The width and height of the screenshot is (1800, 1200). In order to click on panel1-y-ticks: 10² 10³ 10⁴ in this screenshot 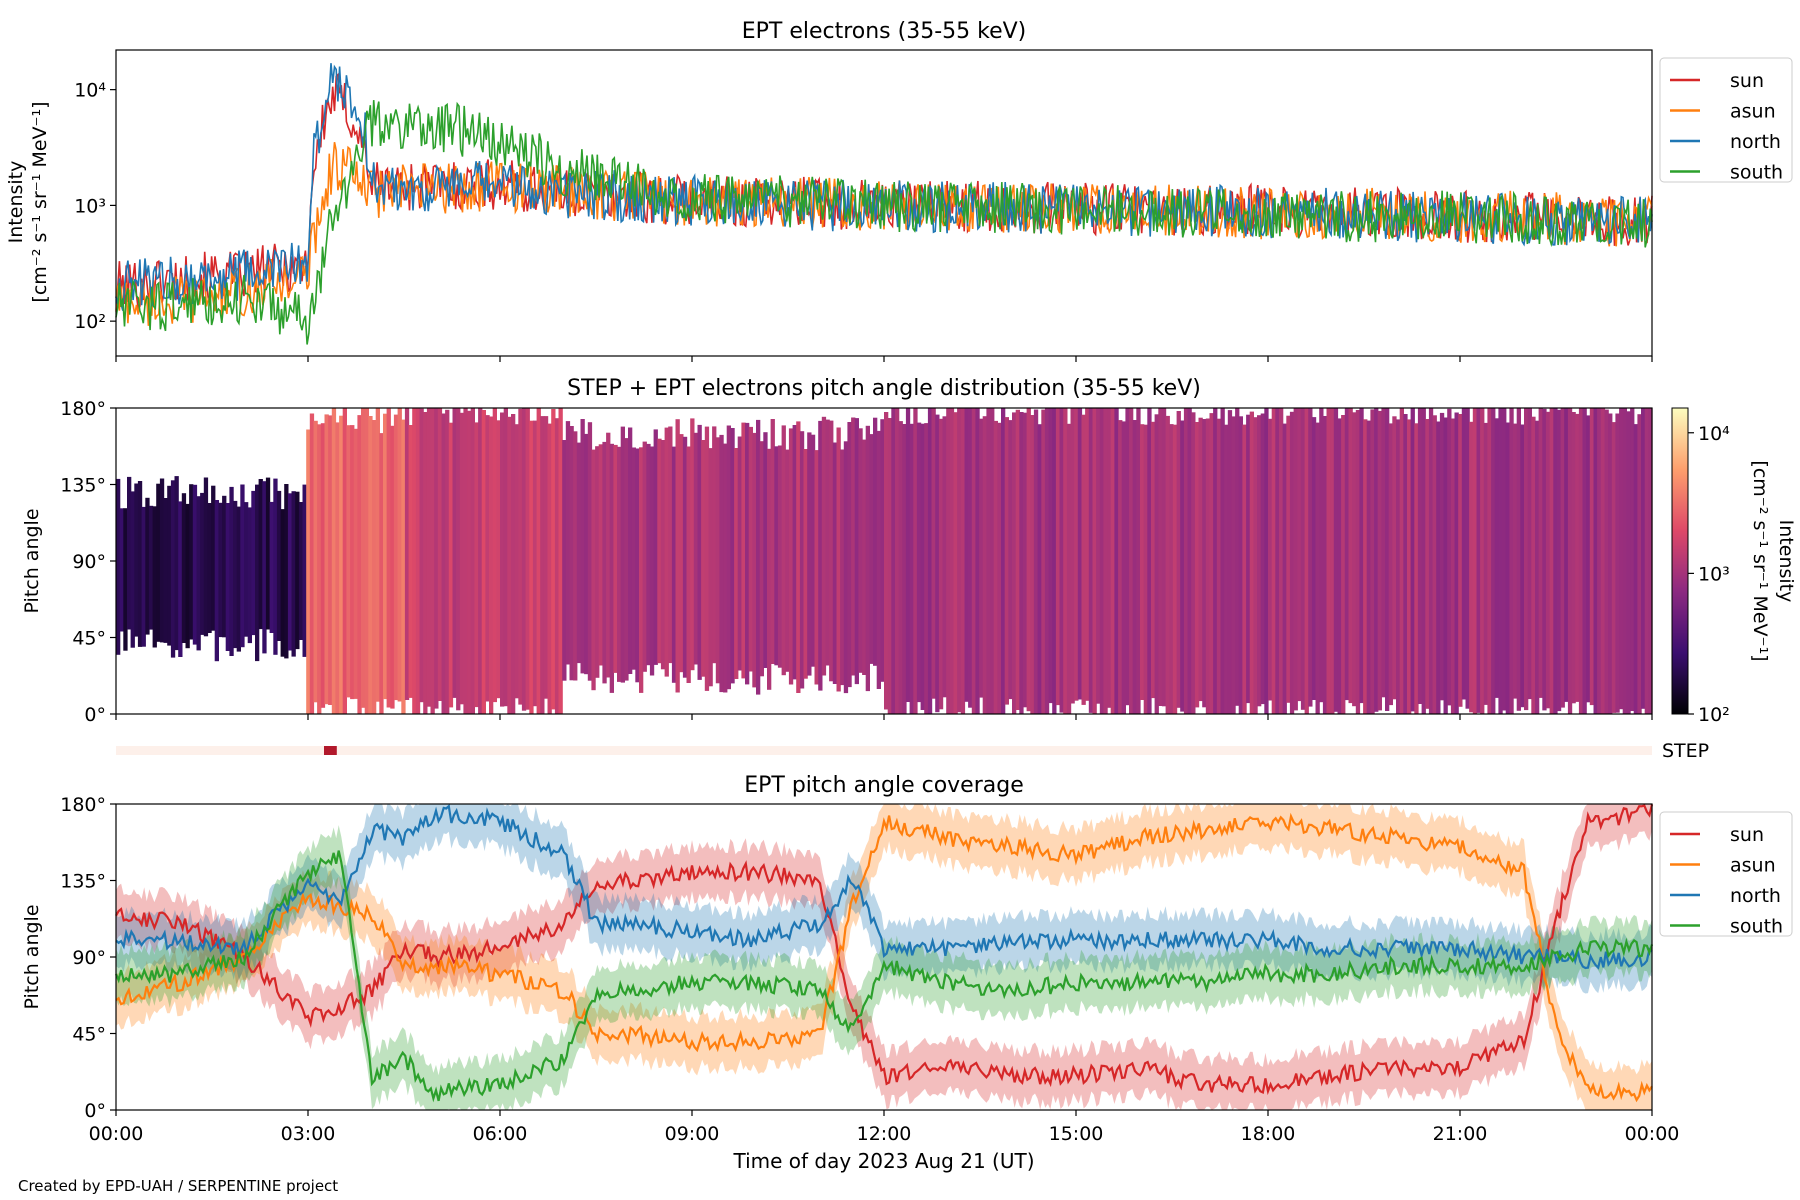, I will do `click(95, 206)`.